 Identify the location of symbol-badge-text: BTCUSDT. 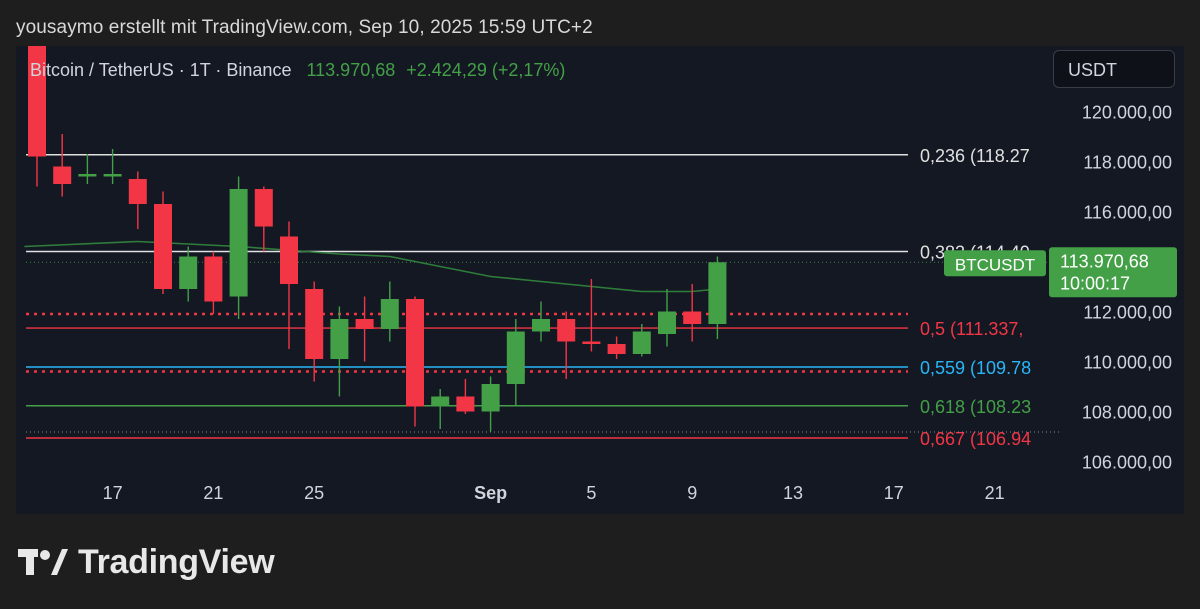
(995, 264).